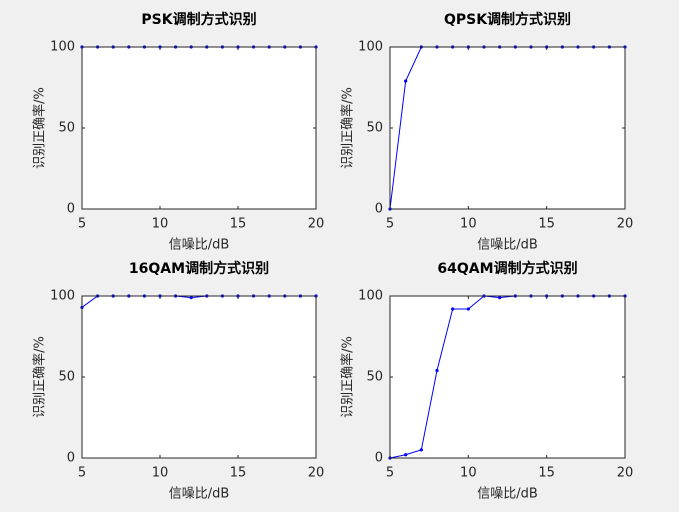  What do you see at coordinates (199, 268) in the screenshot?
I see `chart-title: 16QAM调制方式识别` at bounding box center [199, 268].